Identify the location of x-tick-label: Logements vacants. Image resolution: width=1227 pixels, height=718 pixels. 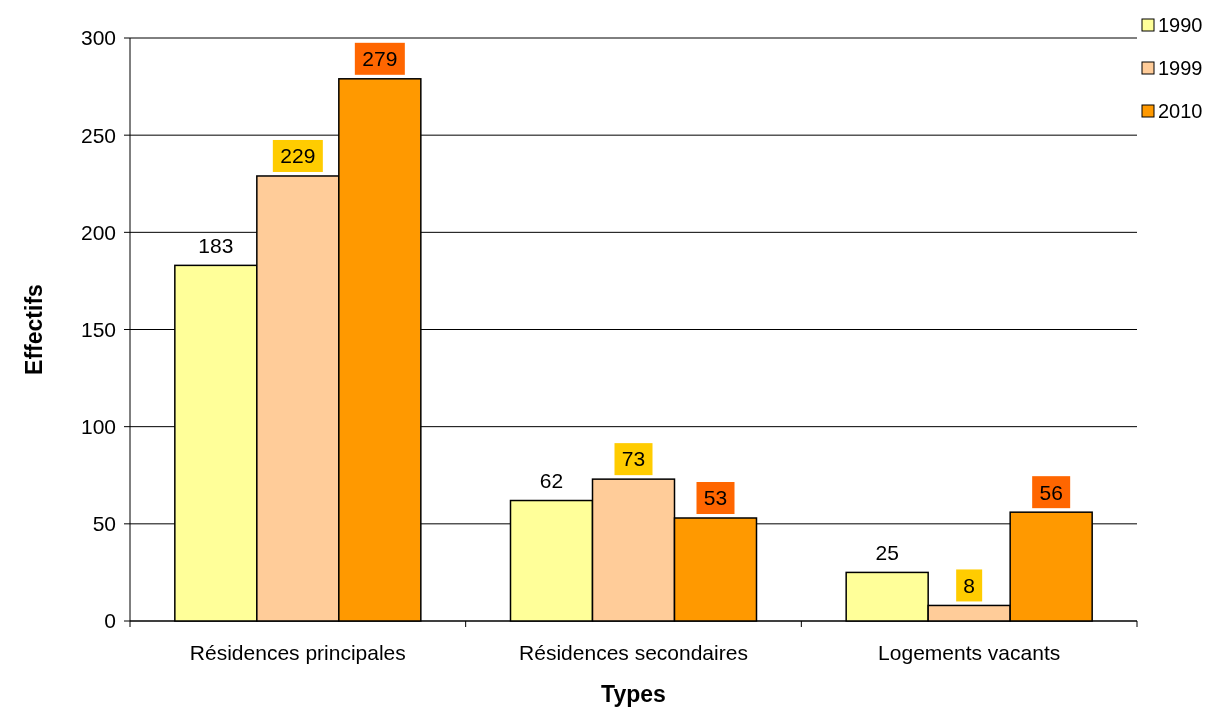
(969, 652).